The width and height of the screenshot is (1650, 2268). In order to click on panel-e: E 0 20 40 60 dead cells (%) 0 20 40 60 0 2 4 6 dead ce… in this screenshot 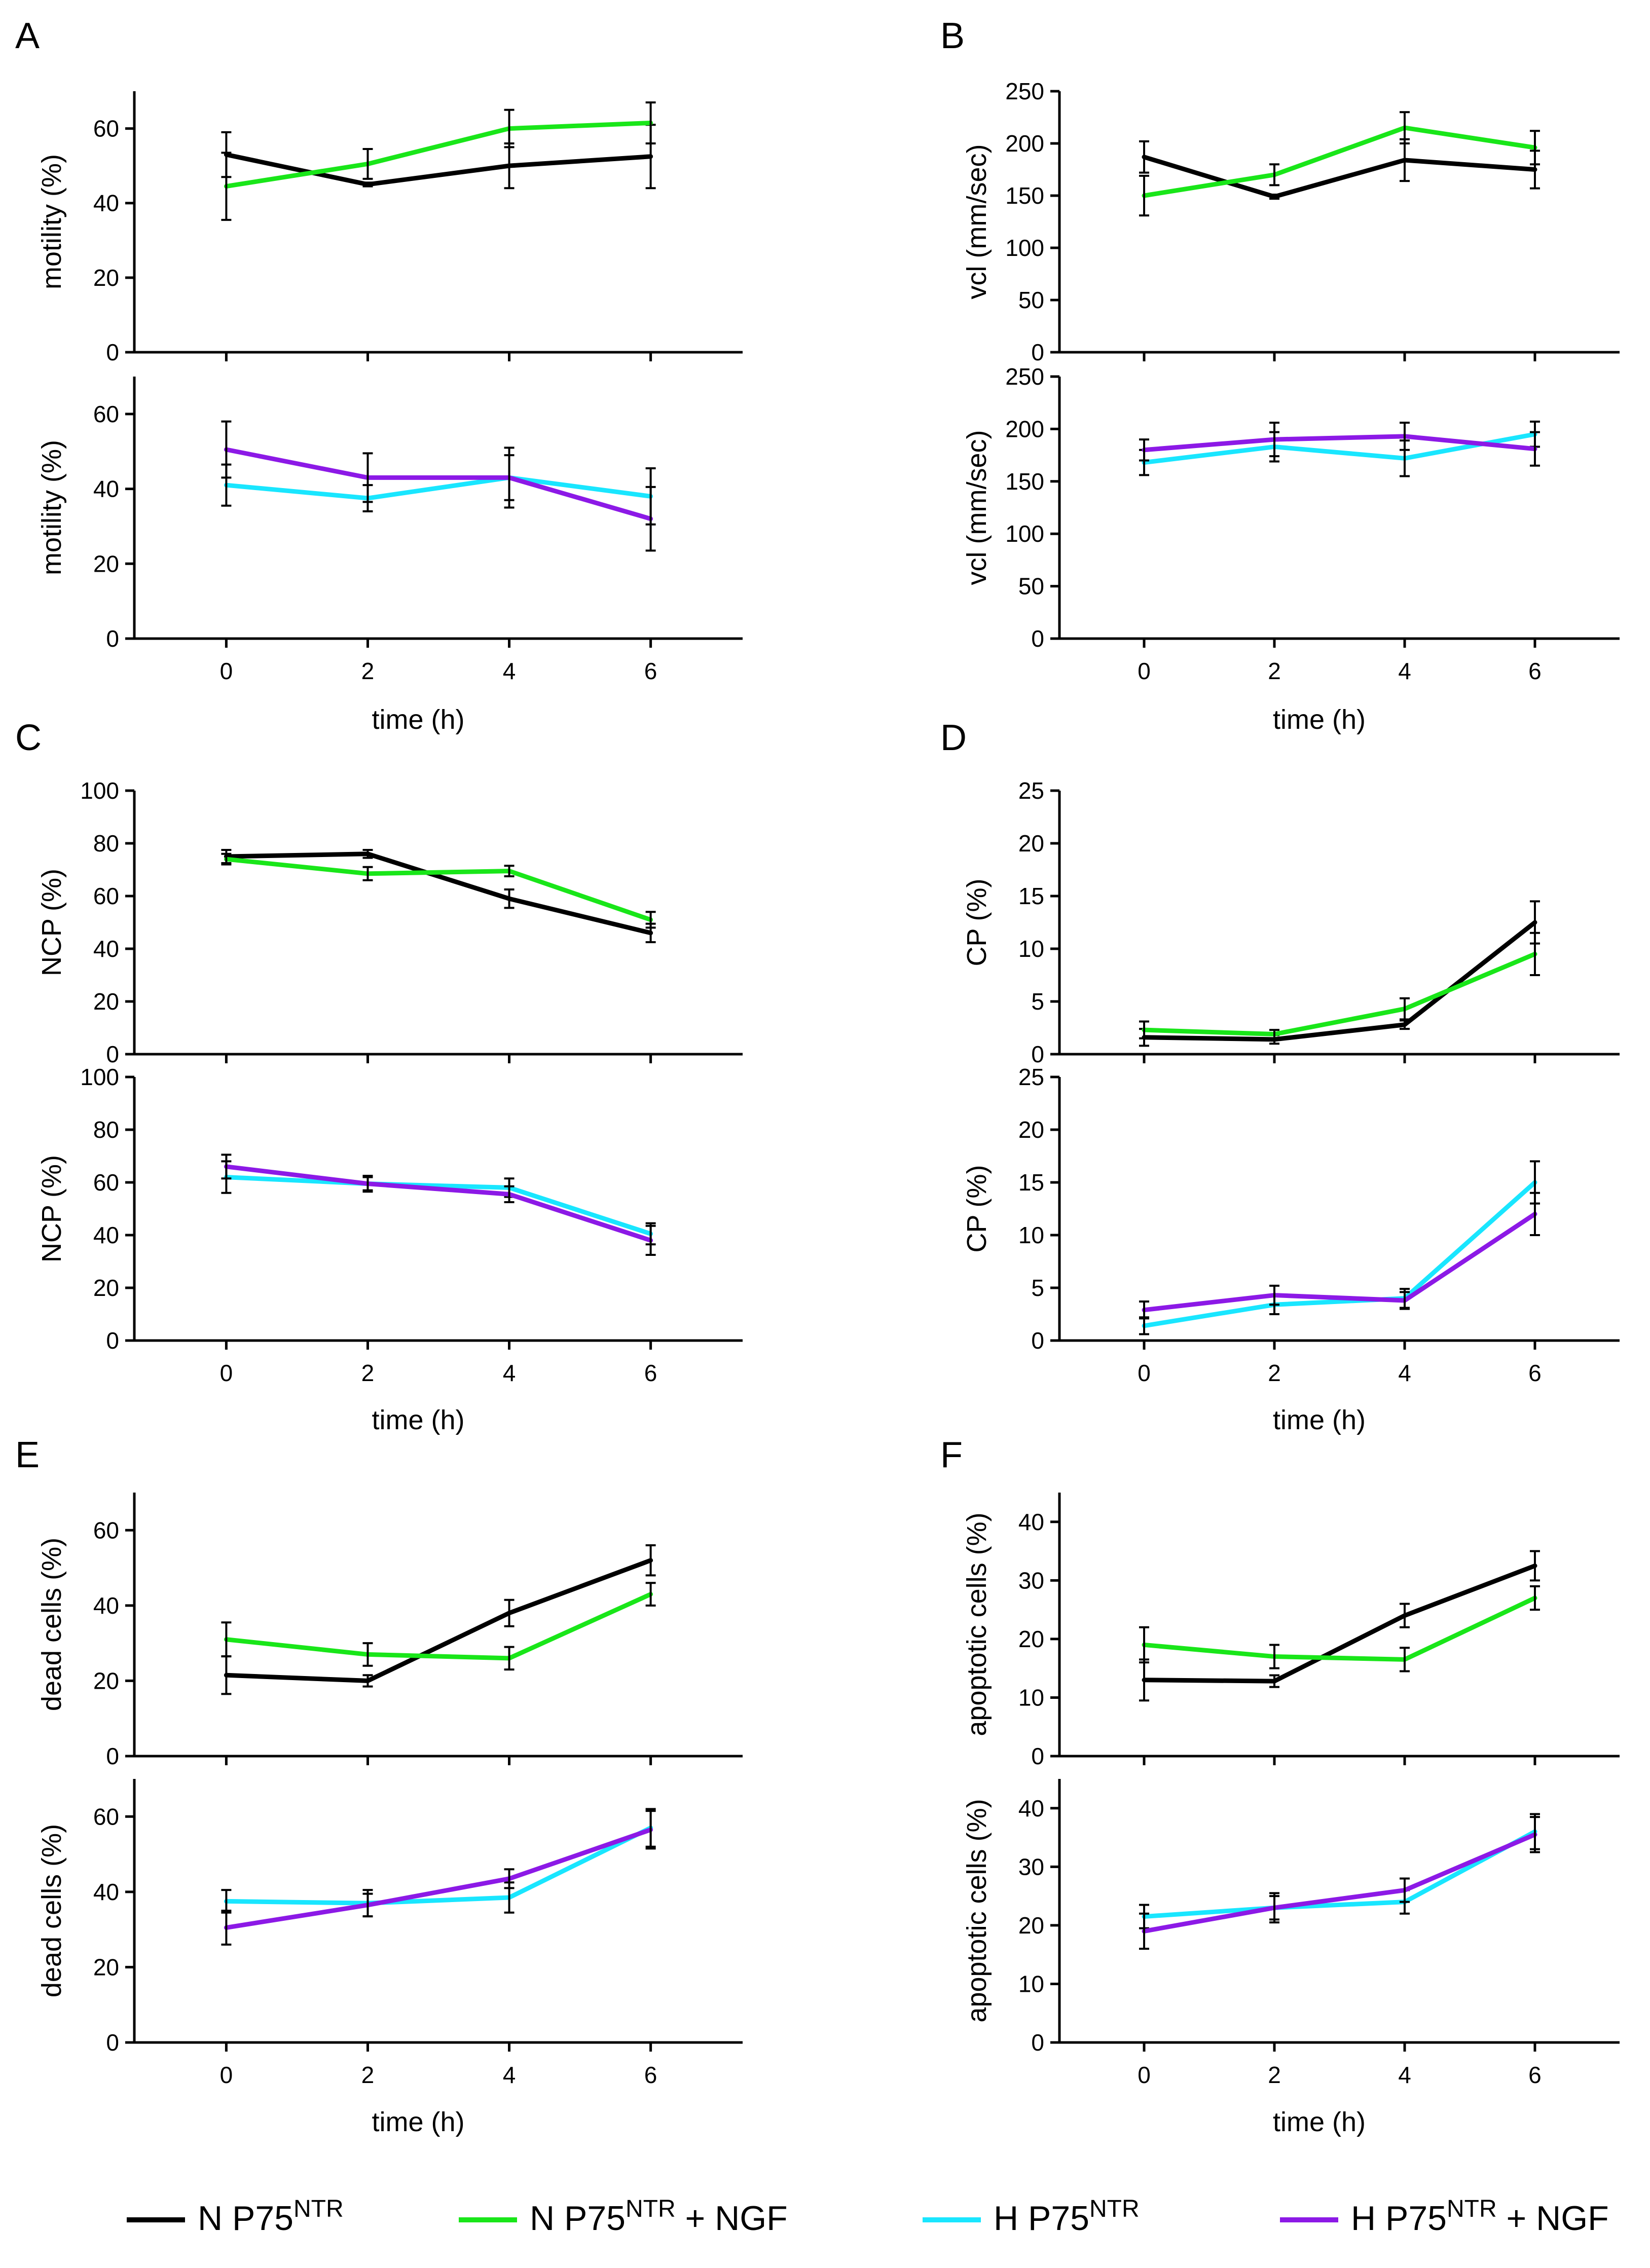, I will do `click(379, 1786)`.